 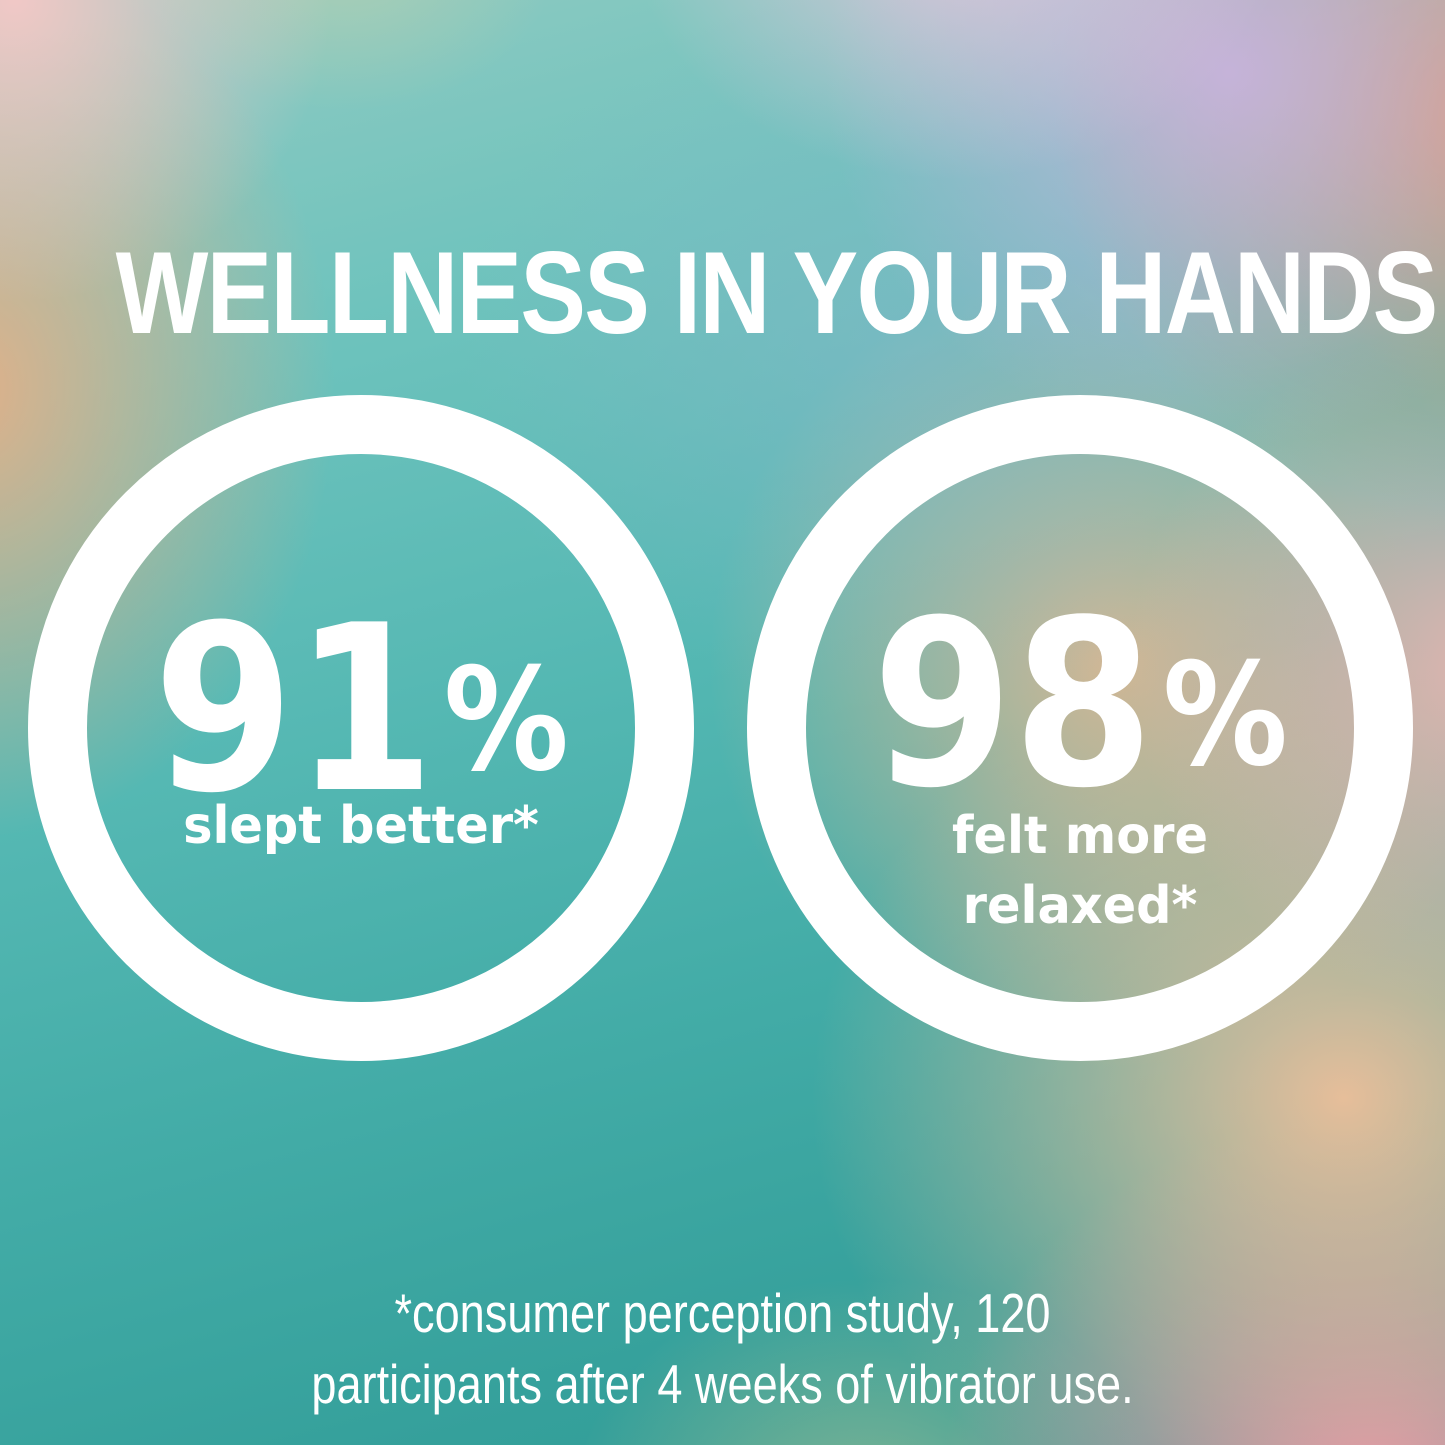 What do you see at coordinates (1080, 836) in the screenshot?
I see `stat-right-label-line-1: felt more` at bounding box center [1080, 836].